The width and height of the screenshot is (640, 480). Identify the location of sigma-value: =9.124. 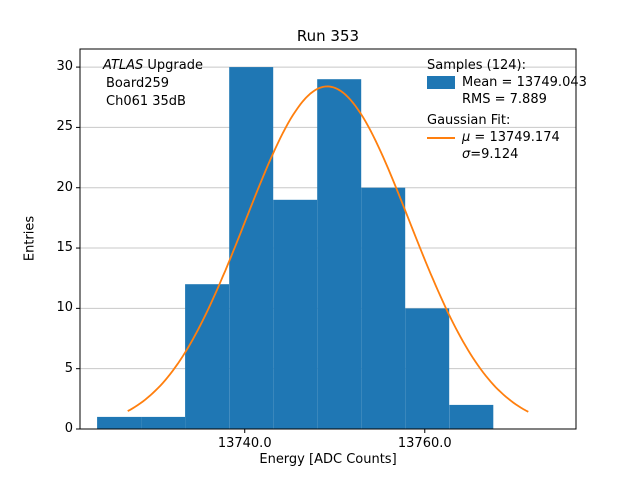
(494, 154).